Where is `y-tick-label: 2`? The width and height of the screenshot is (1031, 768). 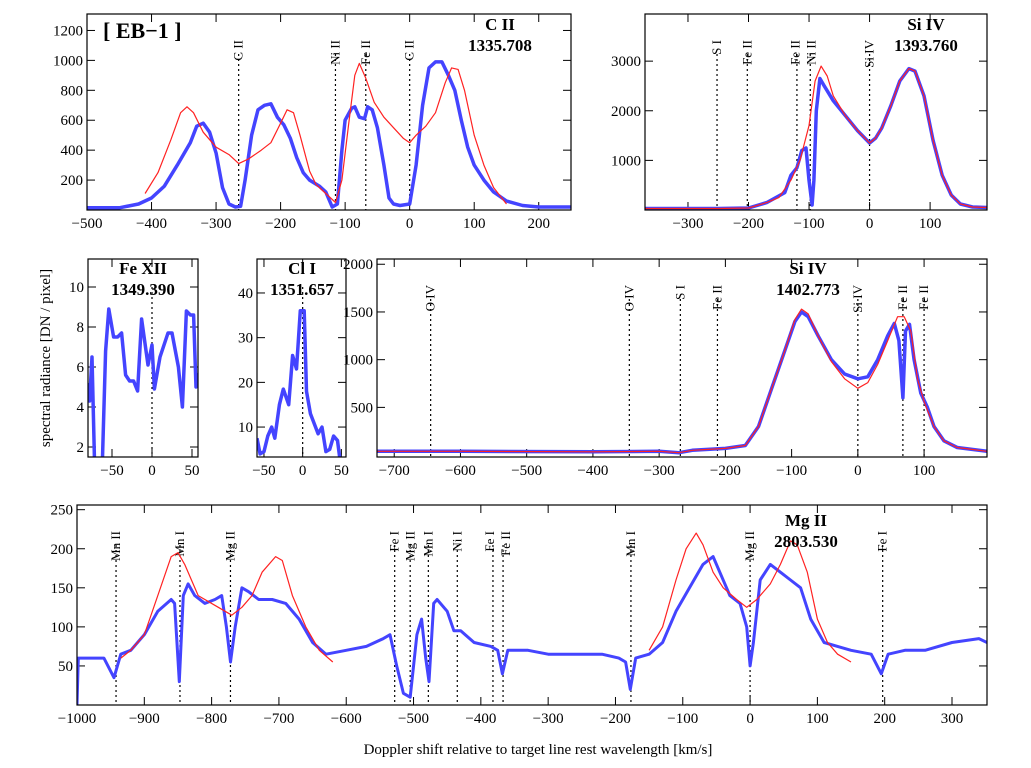 y-tick-label: 2 is located at coordinates (81, 448).